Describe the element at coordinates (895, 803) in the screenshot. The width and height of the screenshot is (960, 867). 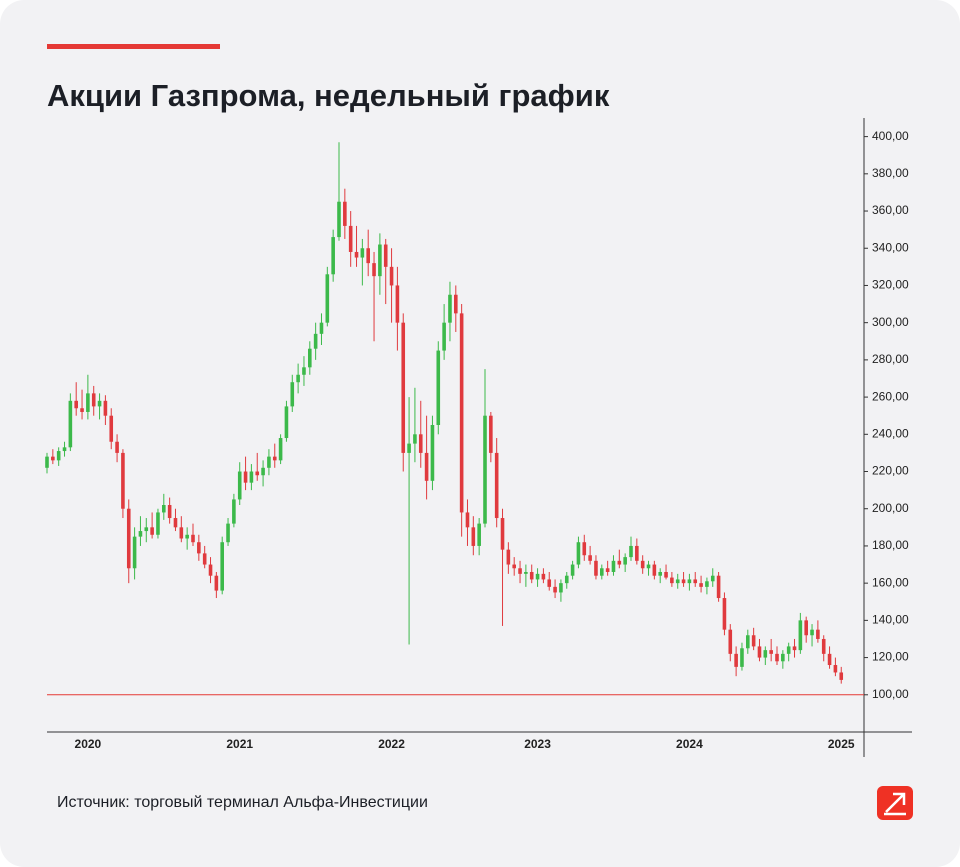
I see `logo` at that location.